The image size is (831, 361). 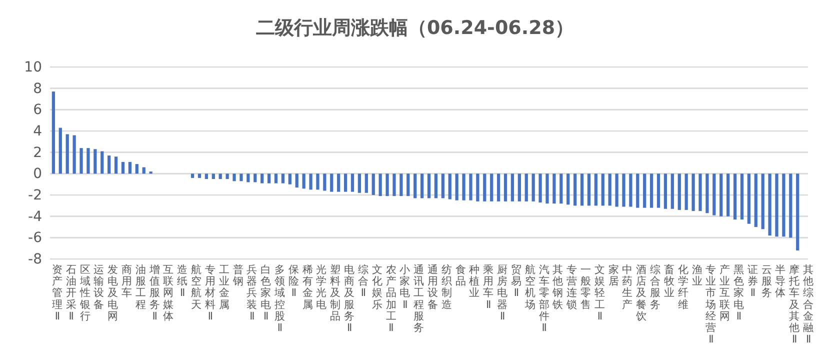 What do you see at coordinates (600, 292) in the screenshot?
I see `x-tick-label: 文娱轻工Ⅱ` at bounding box center [600, 292].